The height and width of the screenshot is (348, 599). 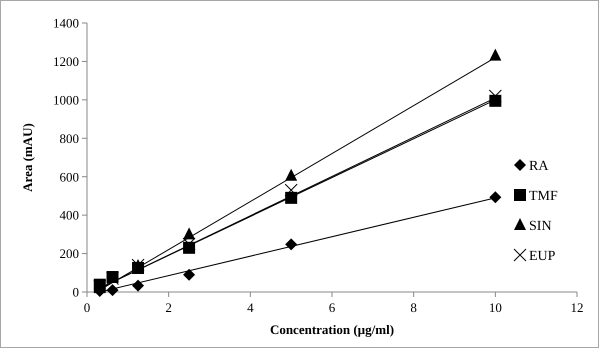 What do you see at coordinates (413, 307) in the screenshot?
I see `x-tick-label: 8` at bounding box center [413, 307].